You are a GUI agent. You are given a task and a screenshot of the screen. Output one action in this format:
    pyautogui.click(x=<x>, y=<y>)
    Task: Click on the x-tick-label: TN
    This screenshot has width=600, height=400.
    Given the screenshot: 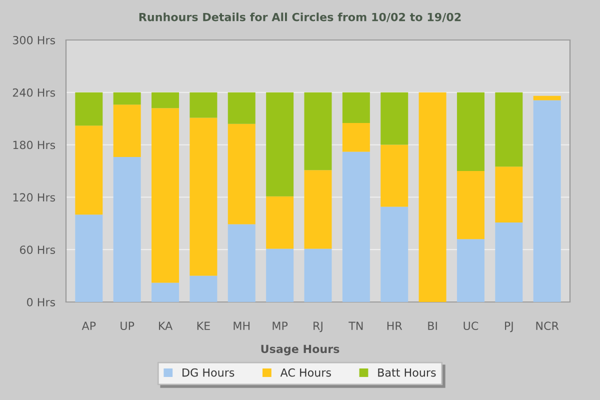 What is the action you would take?
    pyautogui.click(x=355, y=326)
    